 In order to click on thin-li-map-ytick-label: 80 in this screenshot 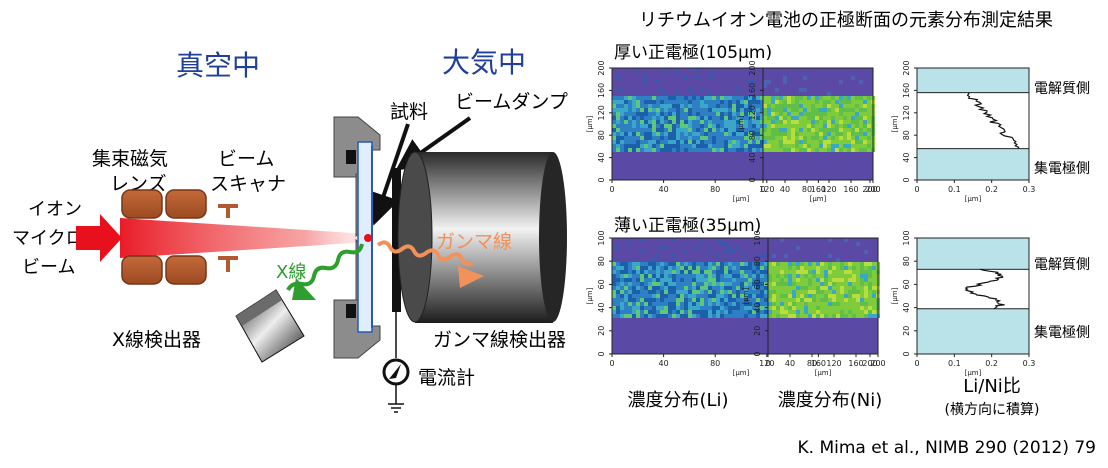, I will do `click(601, 261)`.